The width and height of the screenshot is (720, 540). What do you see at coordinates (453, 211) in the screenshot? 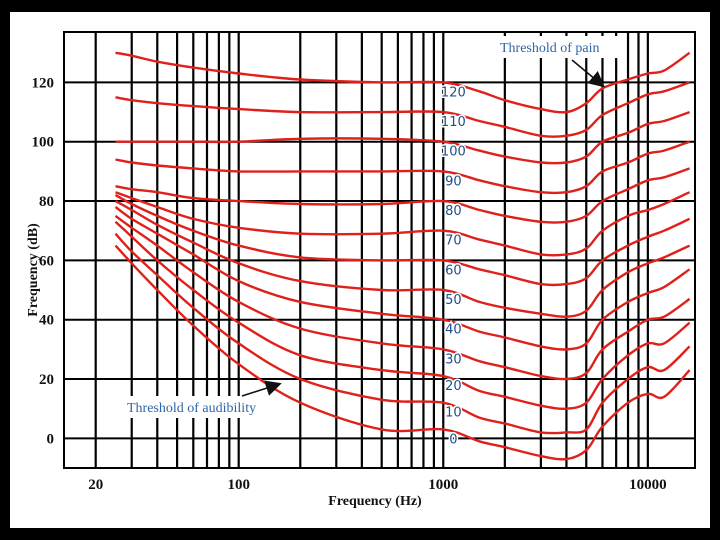
I see `phon-label-80: 80` at bounding box center [453, 211].